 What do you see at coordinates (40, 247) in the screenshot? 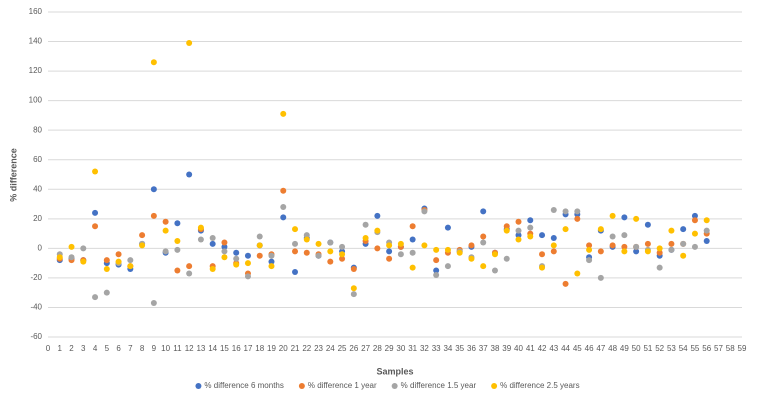
I see `y-tick-label: 0` at bounding box center [40, 247].